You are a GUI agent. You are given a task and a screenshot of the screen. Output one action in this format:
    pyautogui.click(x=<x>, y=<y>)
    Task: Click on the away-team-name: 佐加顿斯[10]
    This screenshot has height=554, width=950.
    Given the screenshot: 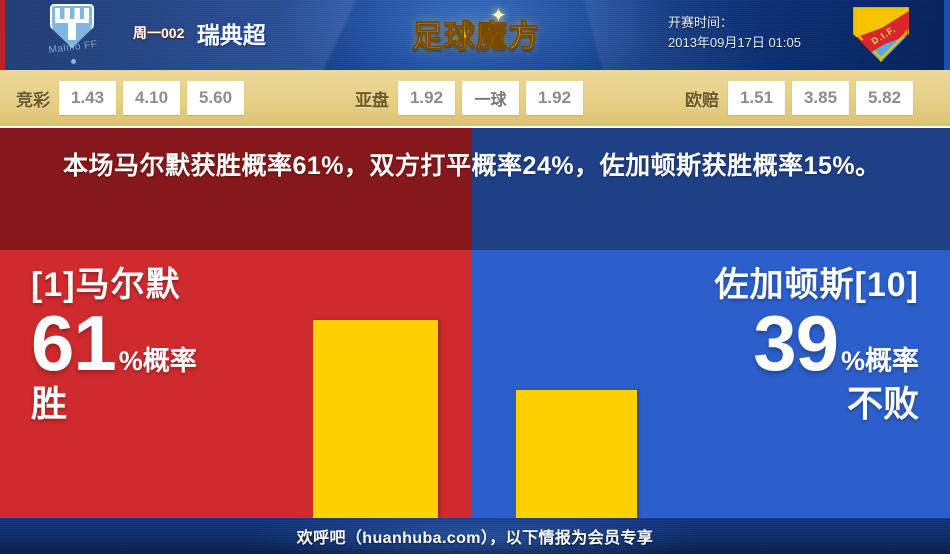 What is the action you would take?
    pyautogui.click(x=816, y=285)
    